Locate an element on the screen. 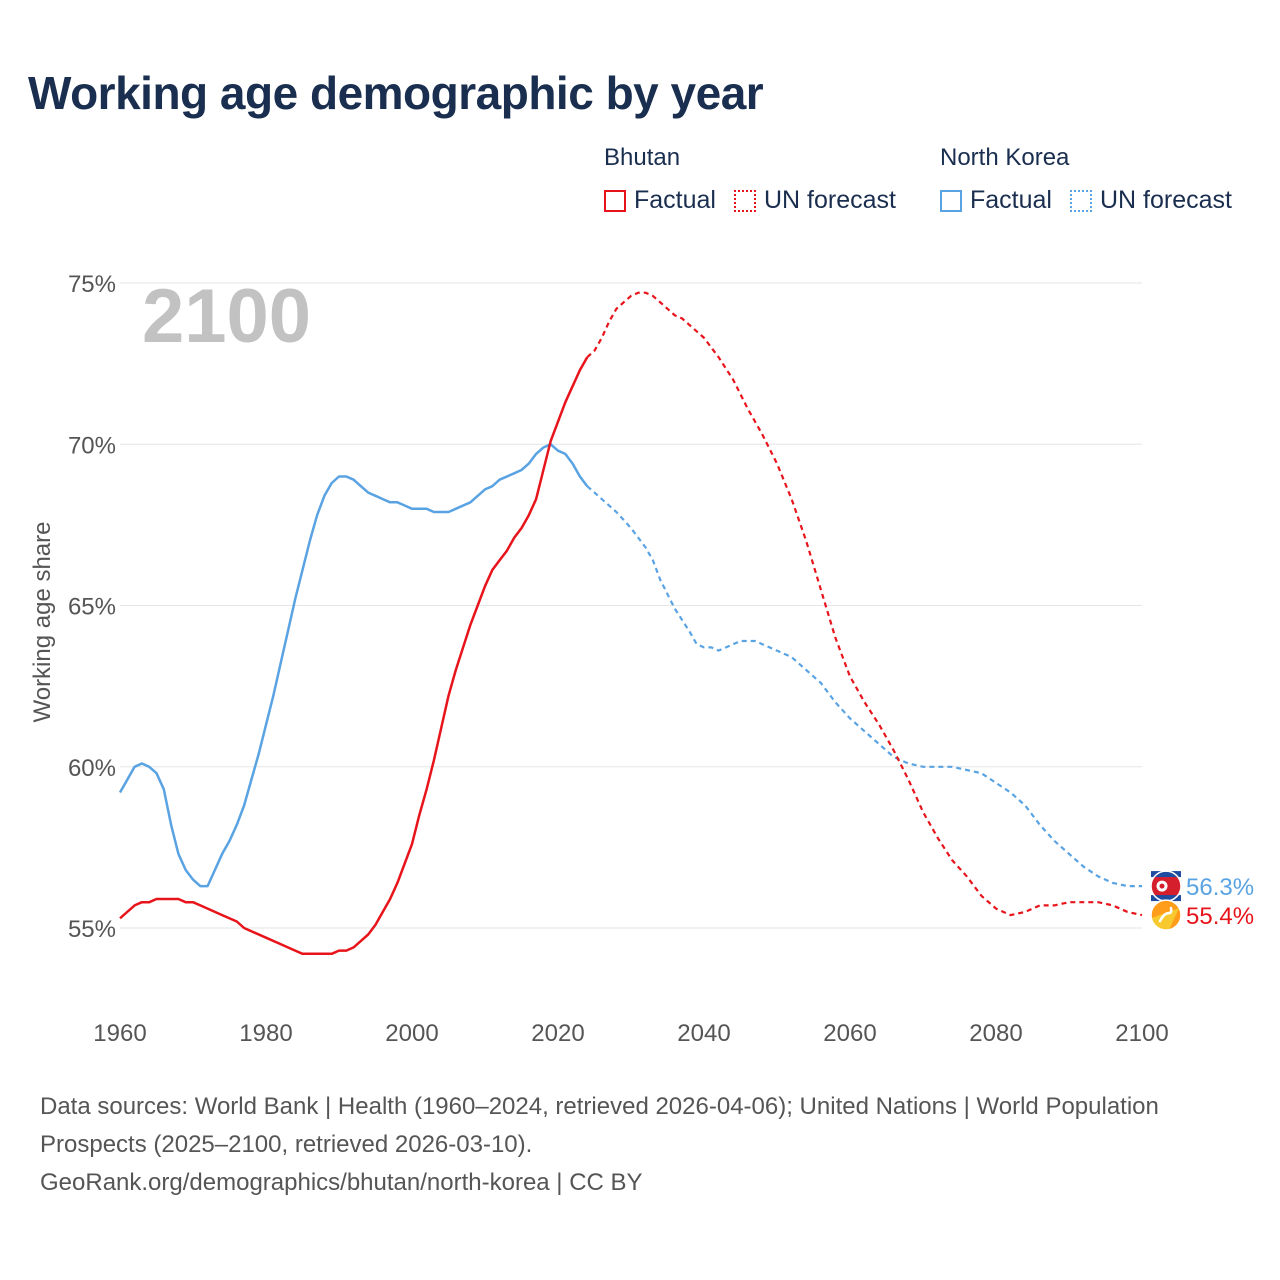 This screenshot has width=1280, height=1280. x-tick-label: 2080 is located at coordinates (995, 1033).